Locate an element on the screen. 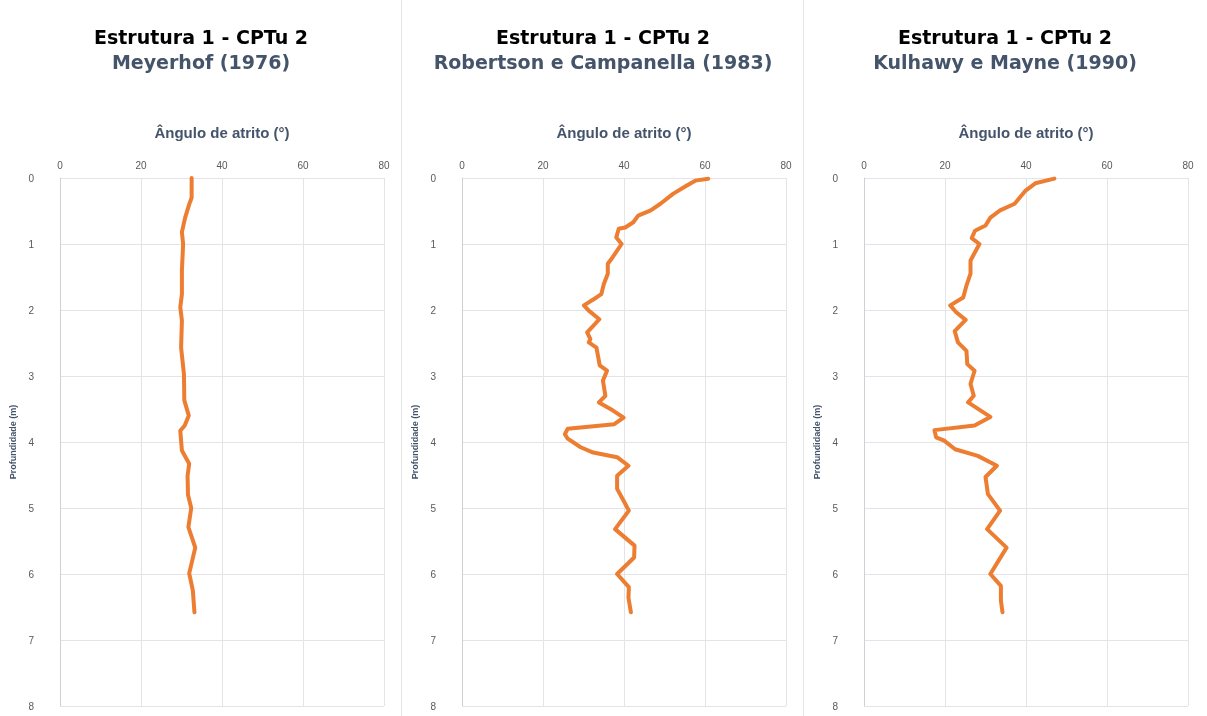 The image size is (1207, 716). chart-subtitle: Meyerhof (1976) is located at coordinates (201, 61).